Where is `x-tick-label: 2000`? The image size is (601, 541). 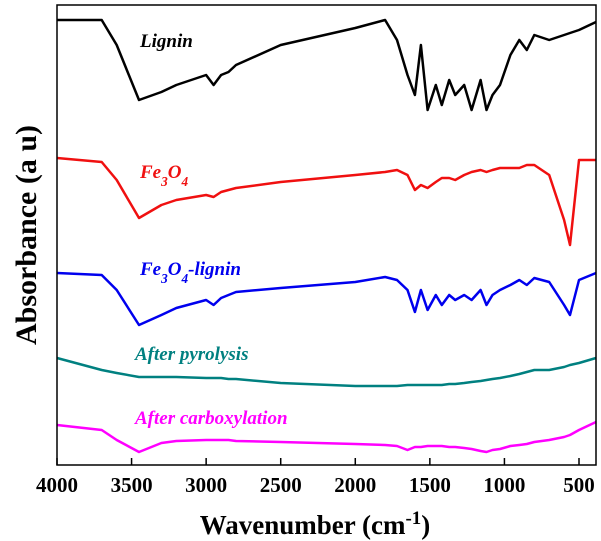
x-tick-label: 2000 is located at coordinates (355, 485).